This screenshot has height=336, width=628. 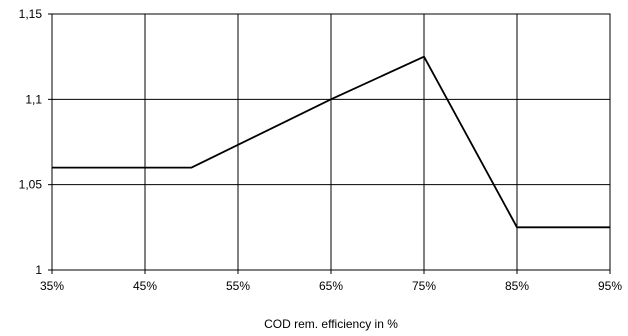 I want to click on y-tick-label: 1,05, so click(x=31, y=185).